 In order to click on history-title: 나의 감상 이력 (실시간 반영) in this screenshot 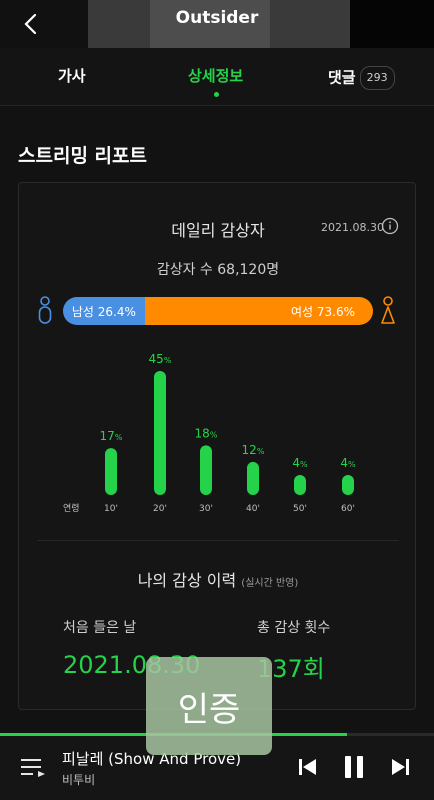, I will do `click(218, 579)`.